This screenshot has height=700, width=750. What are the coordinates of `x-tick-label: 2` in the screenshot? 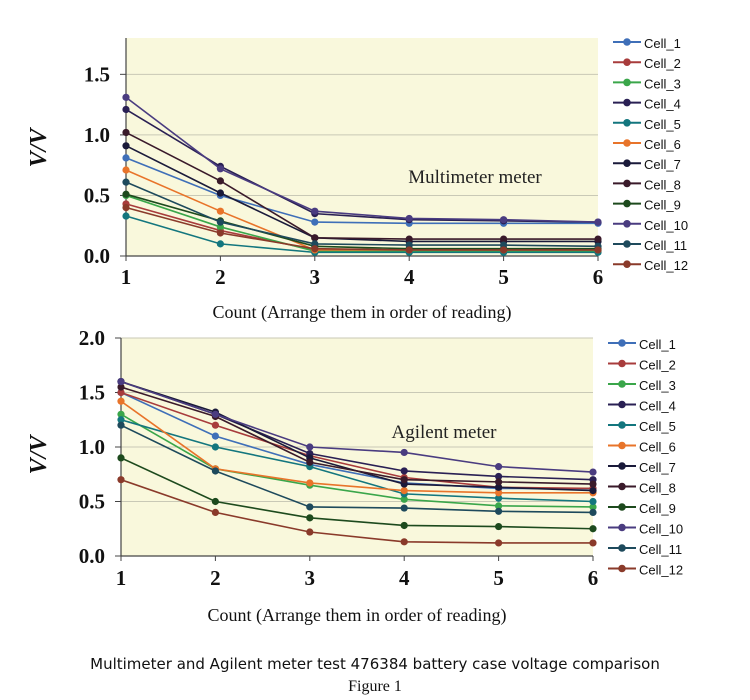 It's located at (220, 277).